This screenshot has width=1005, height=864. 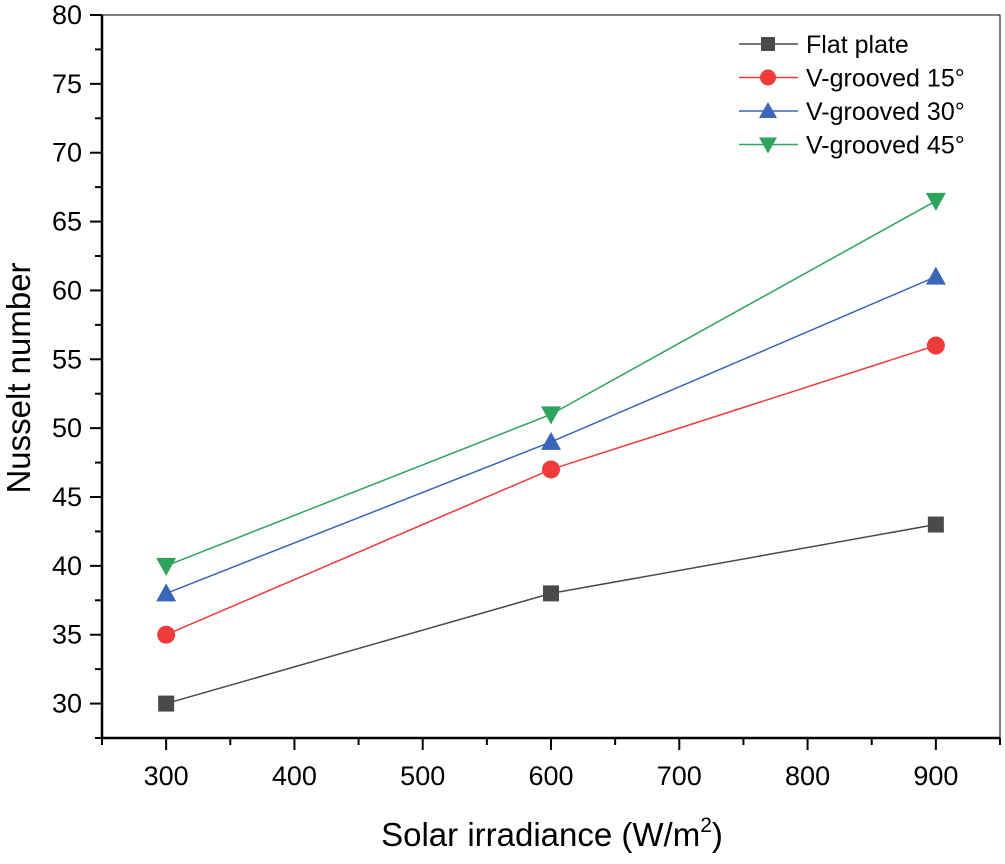 I want to click on y-tick-label: 45, so click(x=67, y=497).